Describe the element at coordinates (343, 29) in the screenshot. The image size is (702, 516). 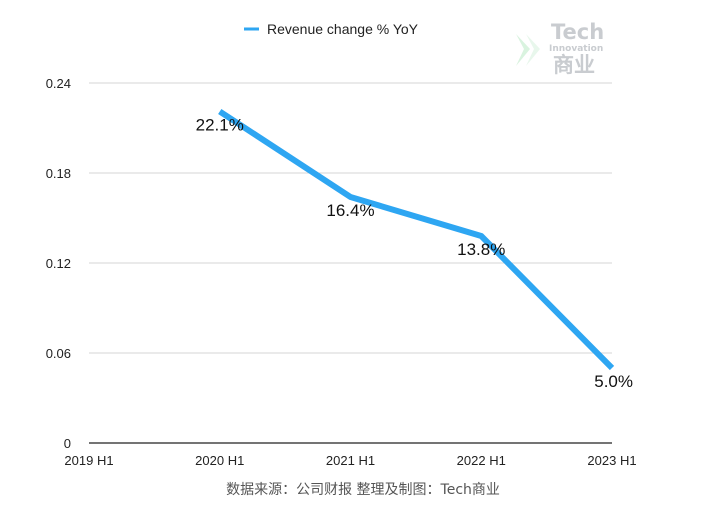
I see `legend-label: Revenue change % YoY` at that location.